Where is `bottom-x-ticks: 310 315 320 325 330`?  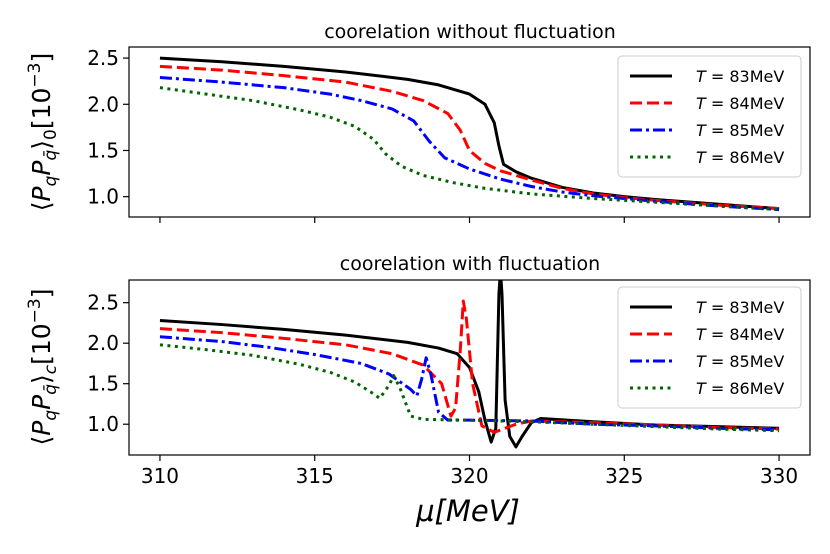 bottom-x-ticks: 310 315 320 325 330 is located at coordinates (469, 471).